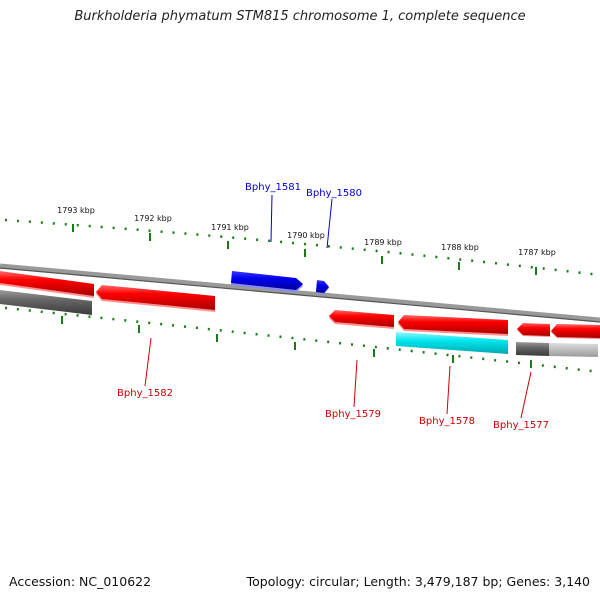 This screenshot has width=600, height=600. What do you see at coordinates (80, 581) in the screenshot?
I see `accession-text: Accession: NC_010622` at bounding box center [80, 581].